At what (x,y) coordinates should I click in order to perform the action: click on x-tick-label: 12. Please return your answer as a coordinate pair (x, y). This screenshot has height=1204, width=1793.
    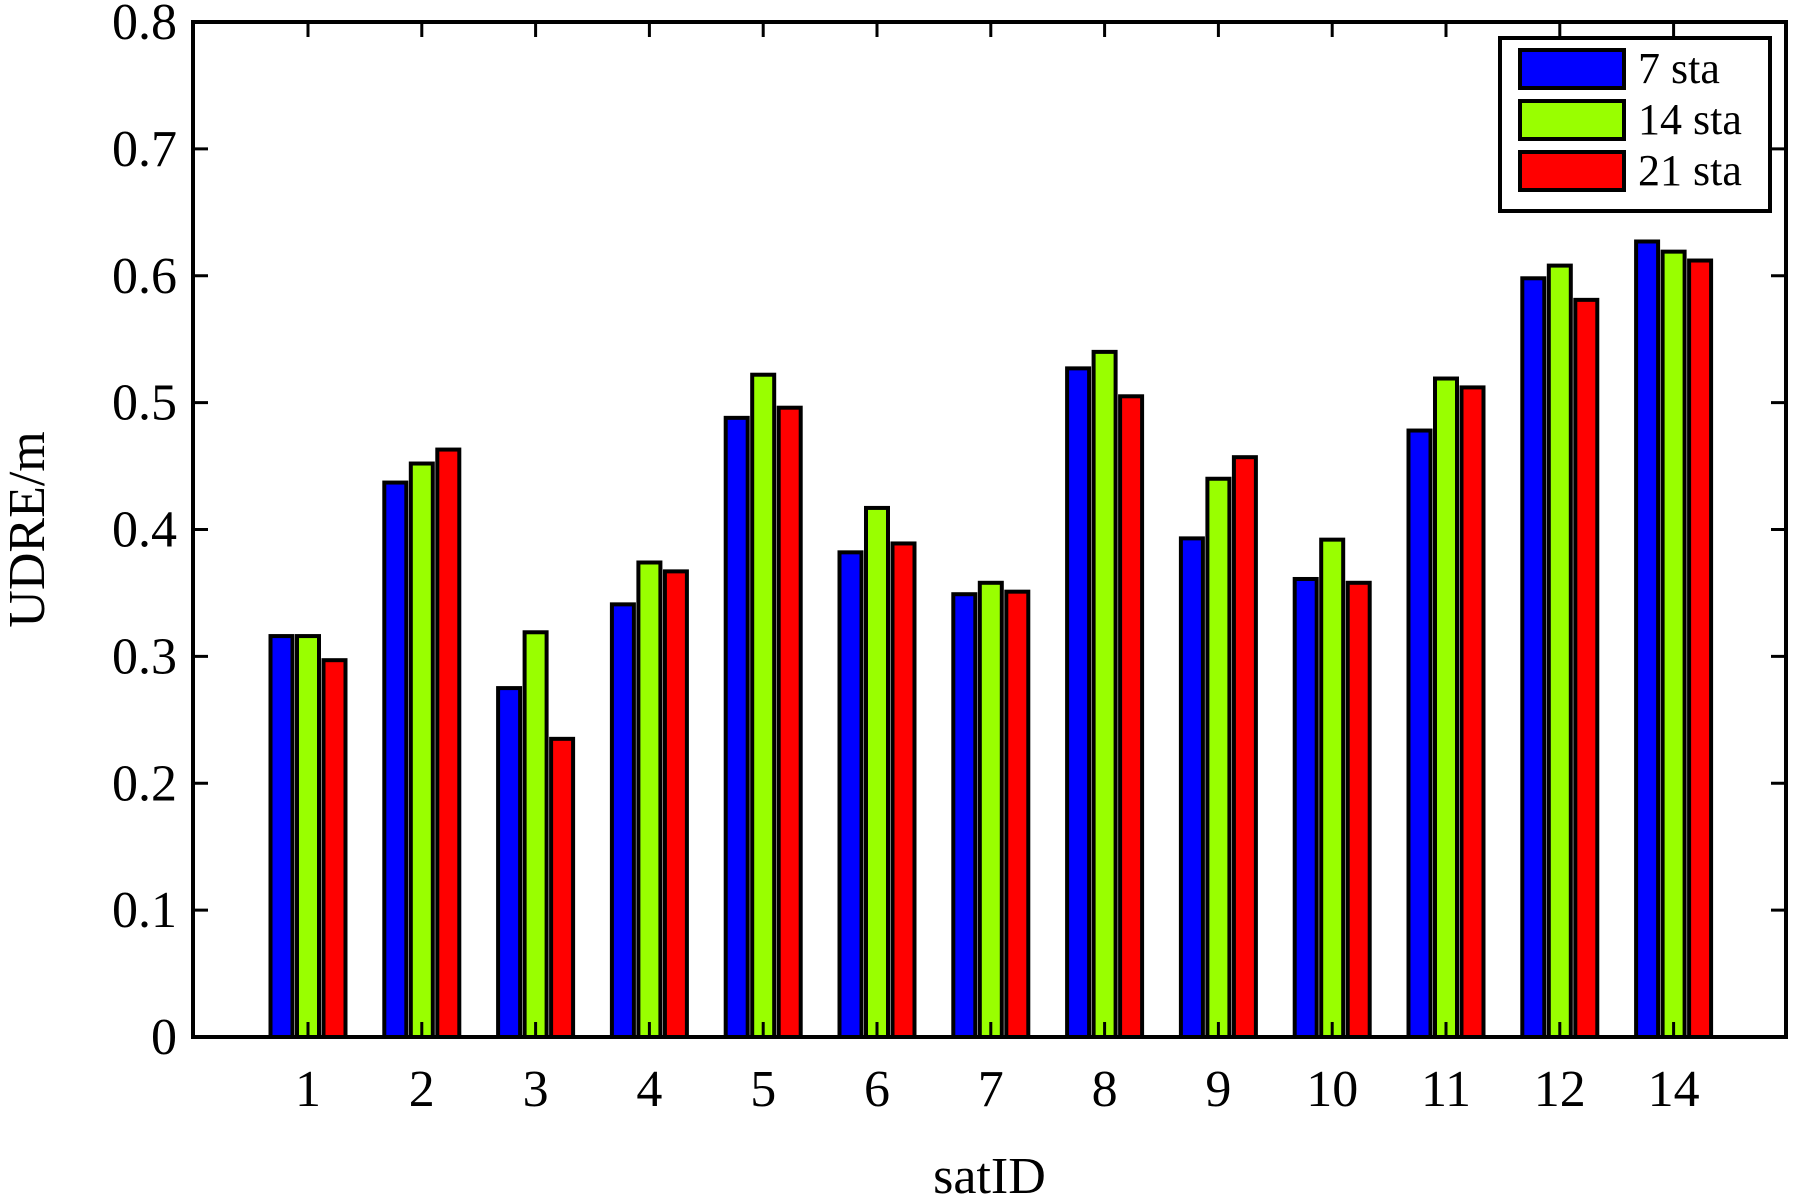
    Looking at the image, I should click on (1560, 1089).